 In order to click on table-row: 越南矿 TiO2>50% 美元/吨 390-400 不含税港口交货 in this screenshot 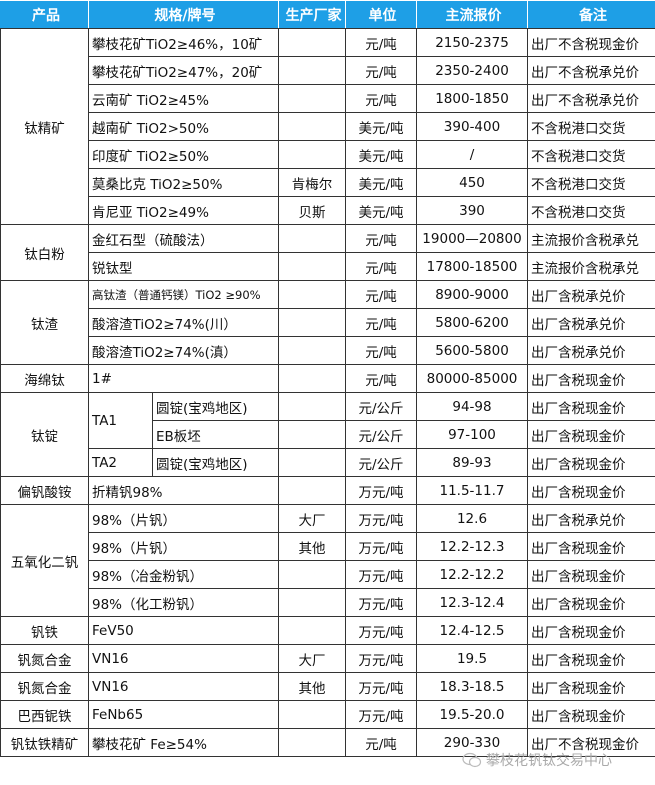, I will do `click(328, 126)`.